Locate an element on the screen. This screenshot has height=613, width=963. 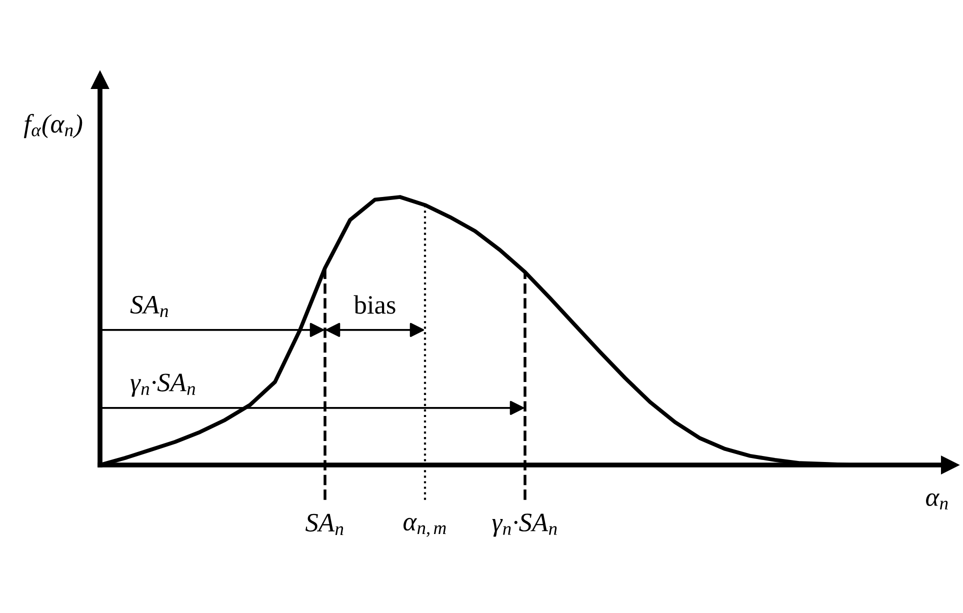
x-tick-label: SA$_{n}$ is located at coordinates (325, 524).